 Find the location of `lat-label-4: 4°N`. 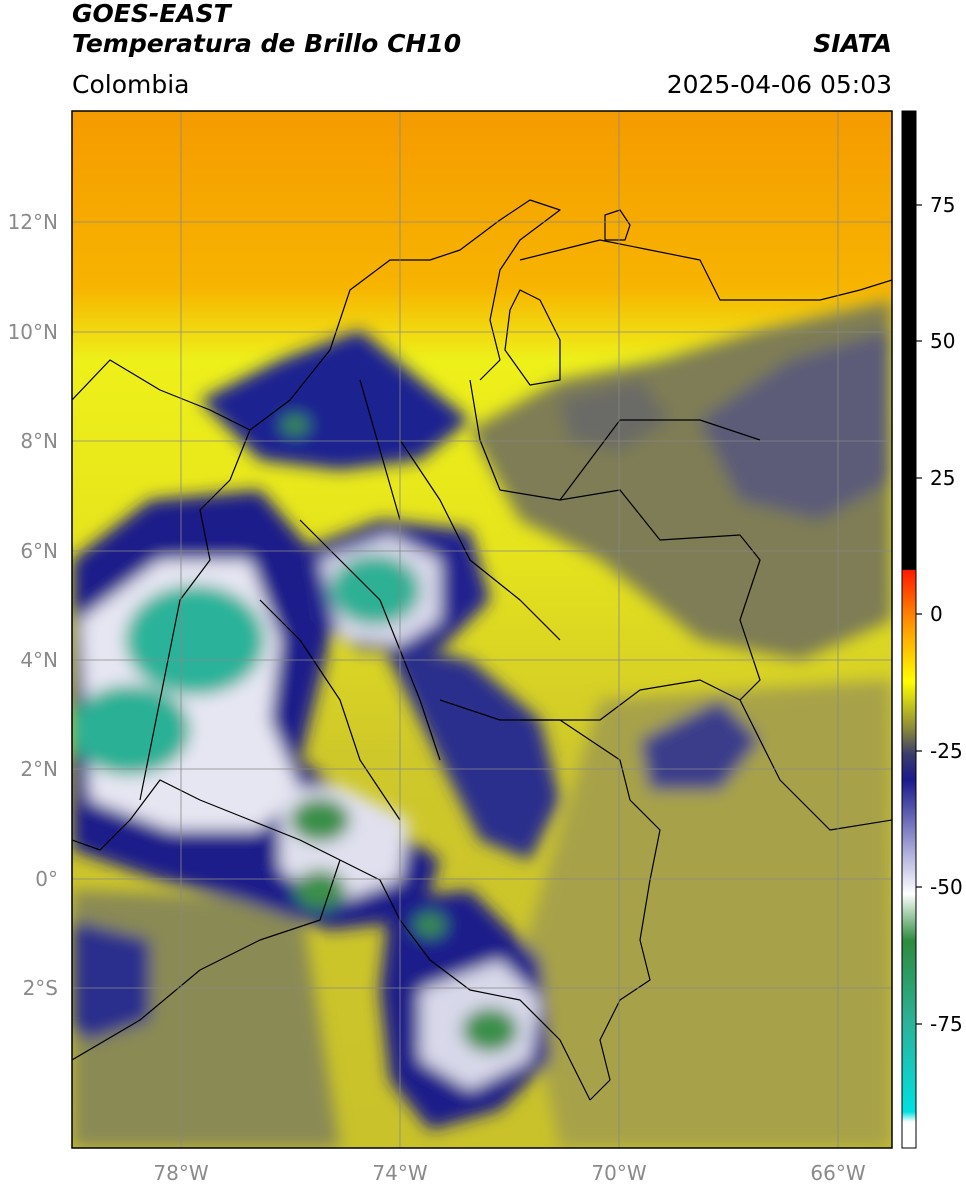

lat-label-4: 4°N is located at coordinates (39, 660).